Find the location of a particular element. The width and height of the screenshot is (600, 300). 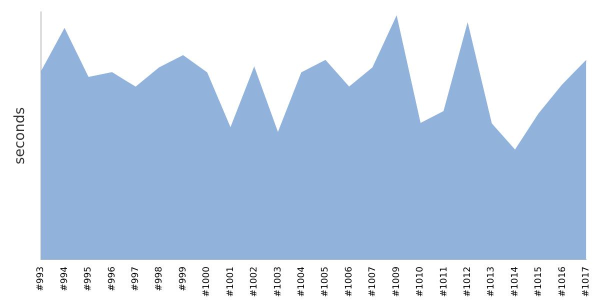

x-tick-label: #1006 is located at coordinates (349, 282).